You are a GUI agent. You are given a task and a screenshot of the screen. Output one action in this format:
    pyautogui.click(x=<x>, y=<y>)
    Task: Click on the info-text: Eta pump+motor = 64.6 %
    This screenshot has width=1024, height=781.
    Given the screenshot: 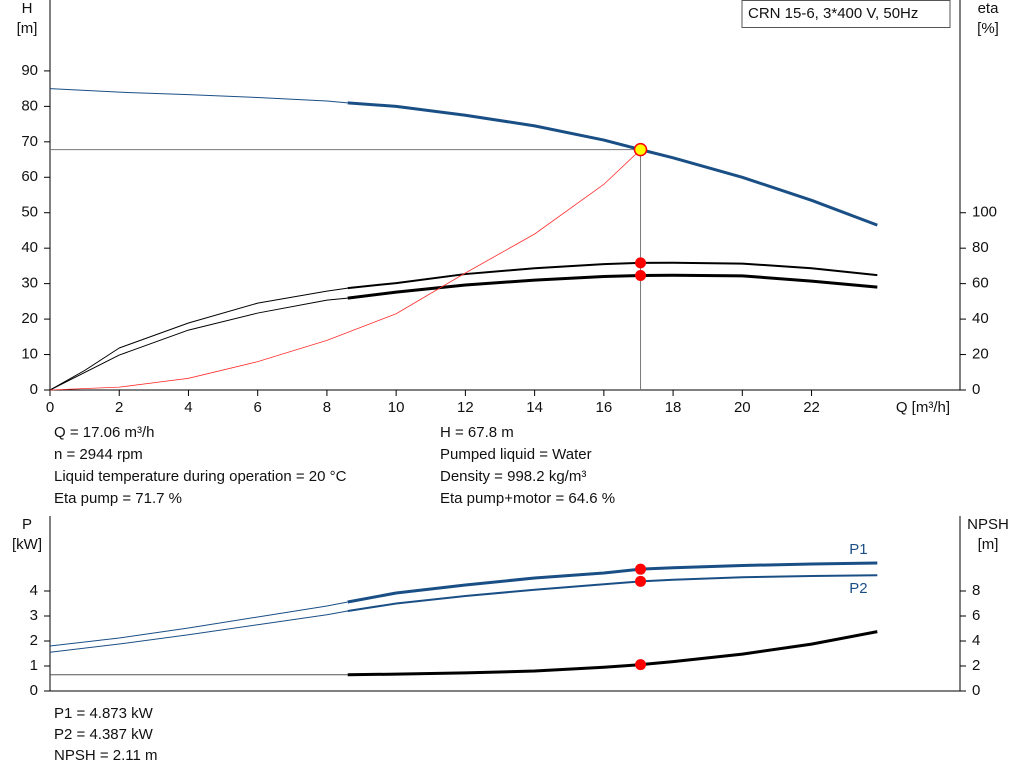 What is the action you would take?
    pyautogui.click(x=527, y=498)
    